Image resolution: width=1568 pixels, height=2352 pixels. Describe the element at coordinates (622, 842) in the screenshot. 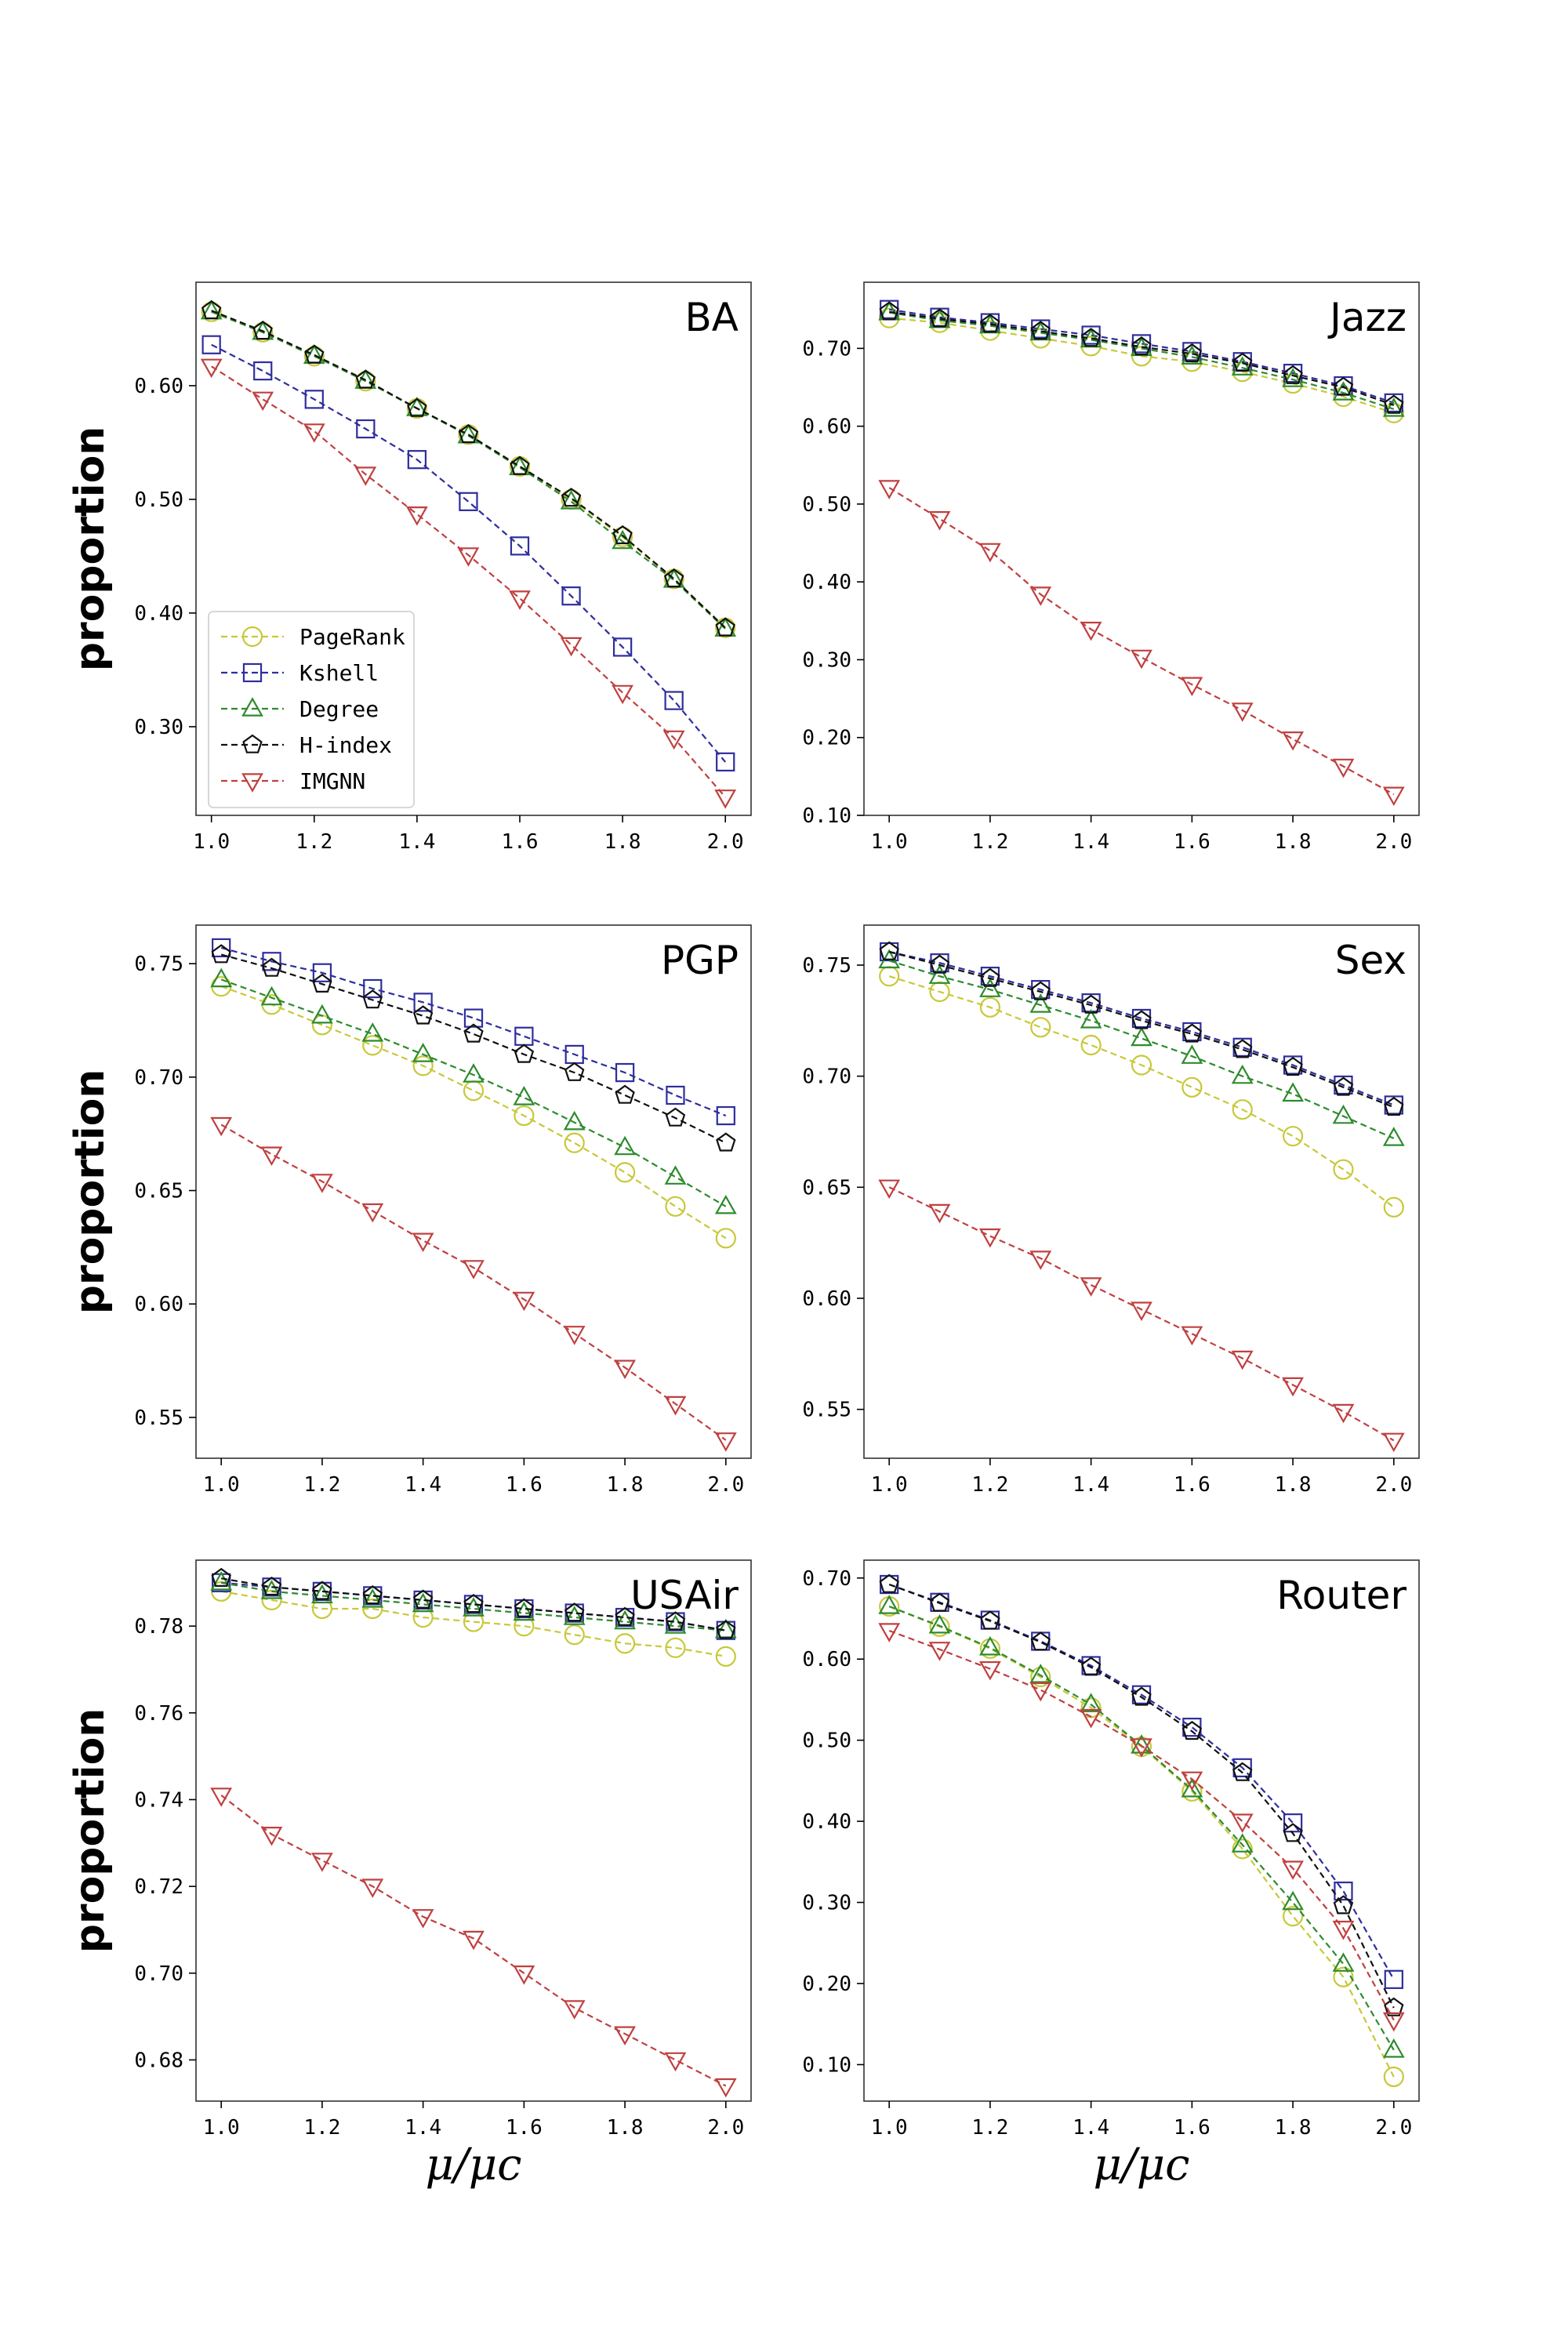

I see `x-tick-label: 1.8` at that location.